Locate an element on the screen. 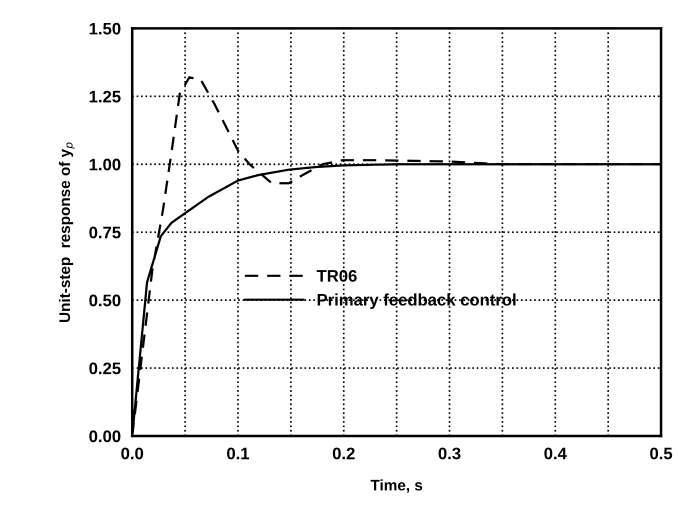  x-tick-label: 0.4 is located at coordinates (555, 454).